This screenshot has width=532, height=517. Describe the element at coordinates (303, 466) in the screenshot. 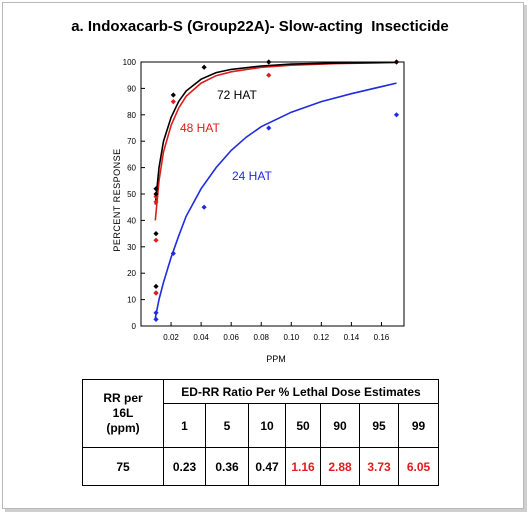

I see `value-cell-50: 1.16` at that location.